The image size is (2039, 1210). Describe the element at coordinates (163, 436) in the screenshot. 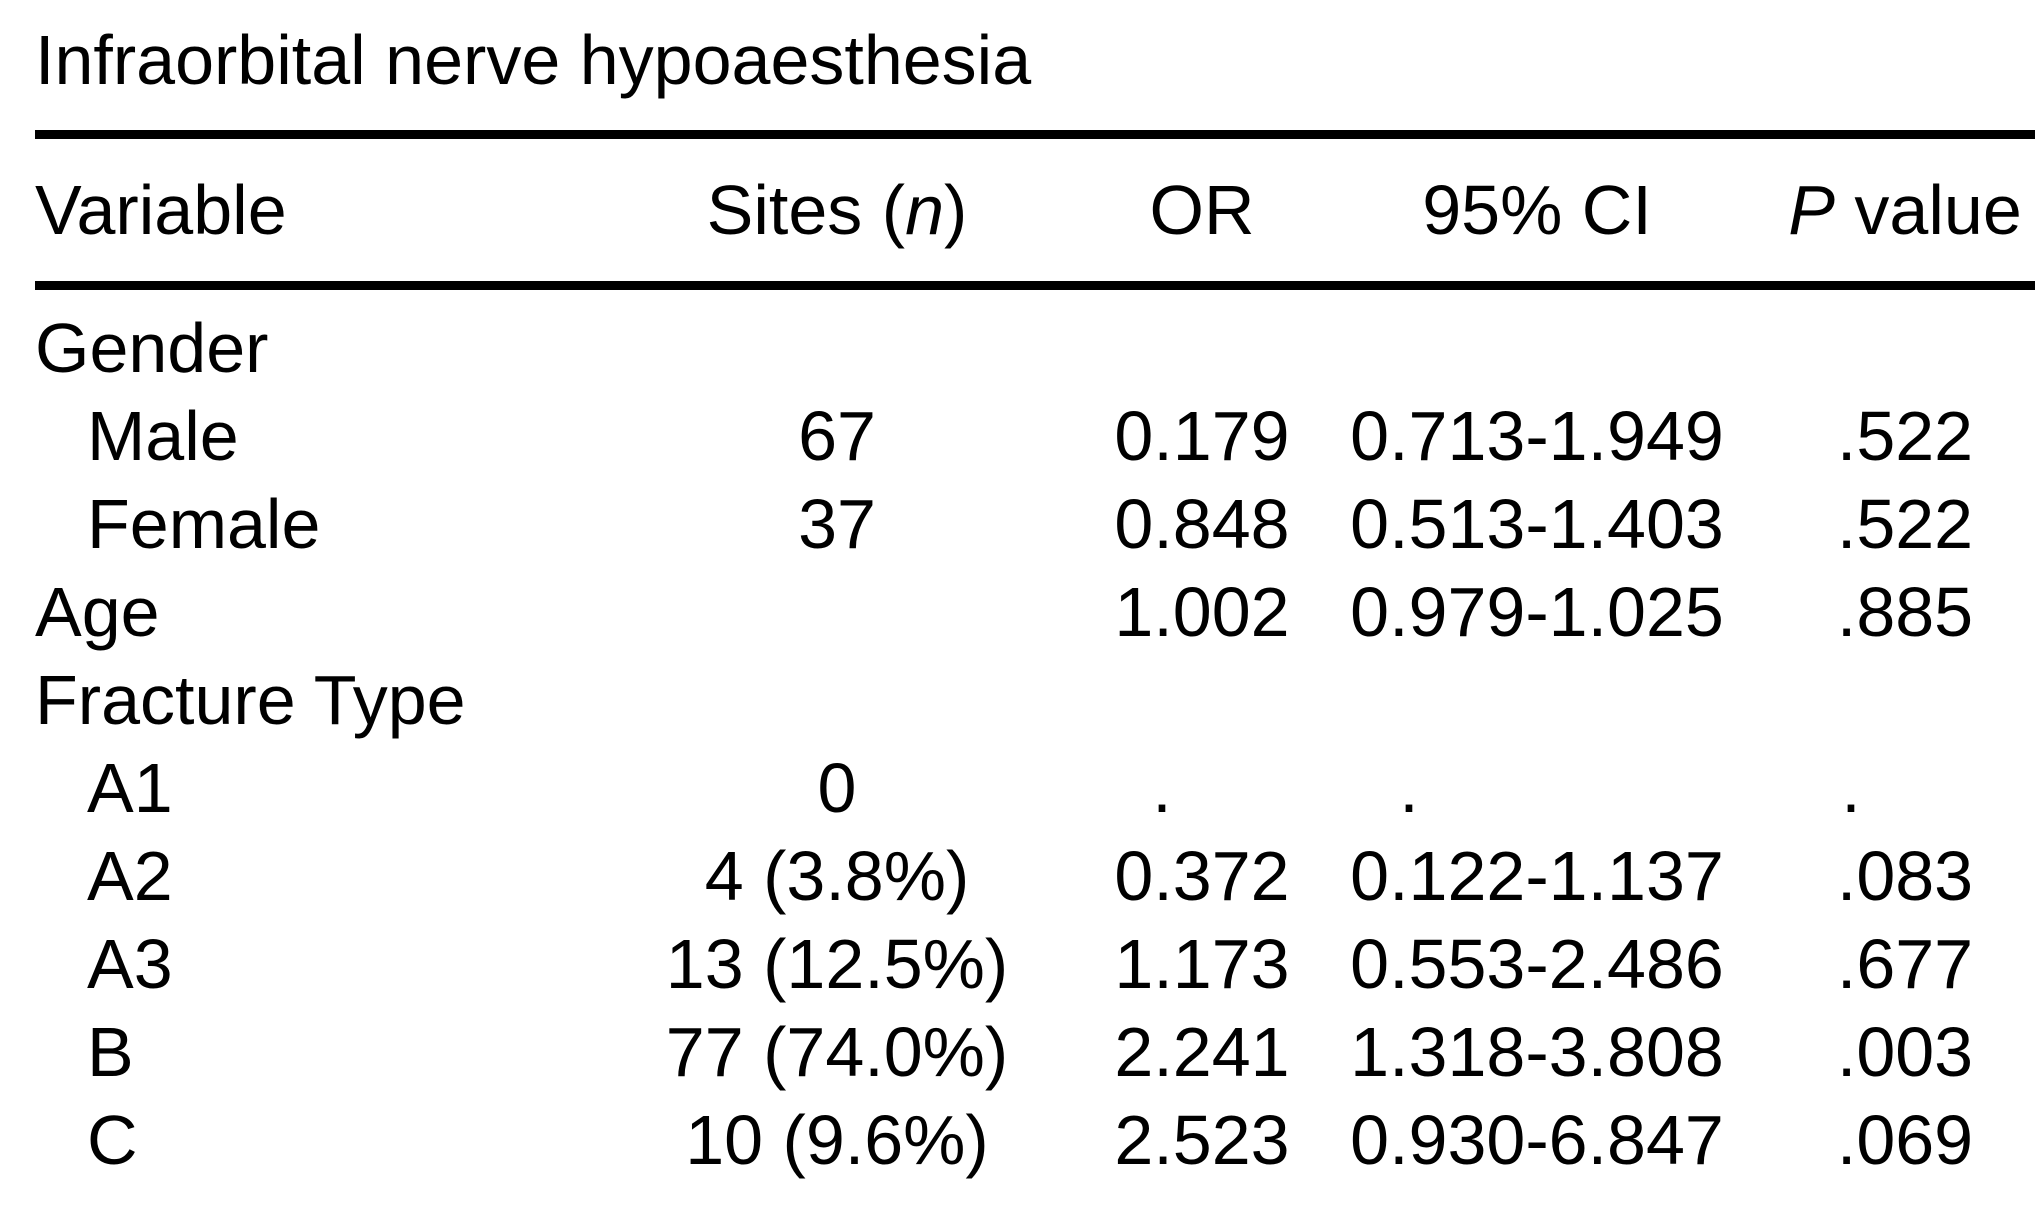

I see `cell-variable: Male` at that location.